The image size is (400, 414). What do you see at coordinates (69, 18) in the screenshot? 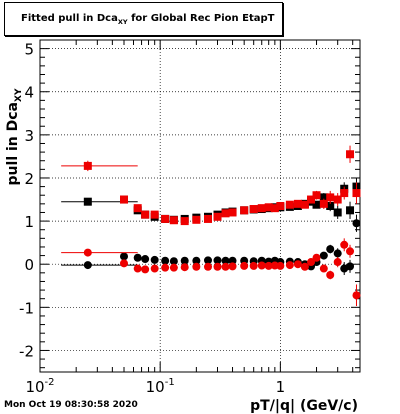
I see `chart-title-prefix: Fitted pull in Dca` at bounding box center [69, 18].